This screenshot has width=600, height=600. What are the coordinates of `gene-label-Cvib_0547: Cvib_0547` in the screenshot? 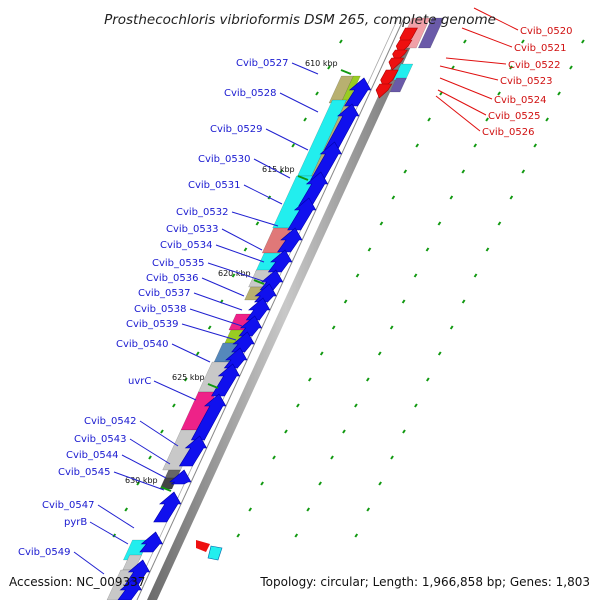 It's located at (68, 505).